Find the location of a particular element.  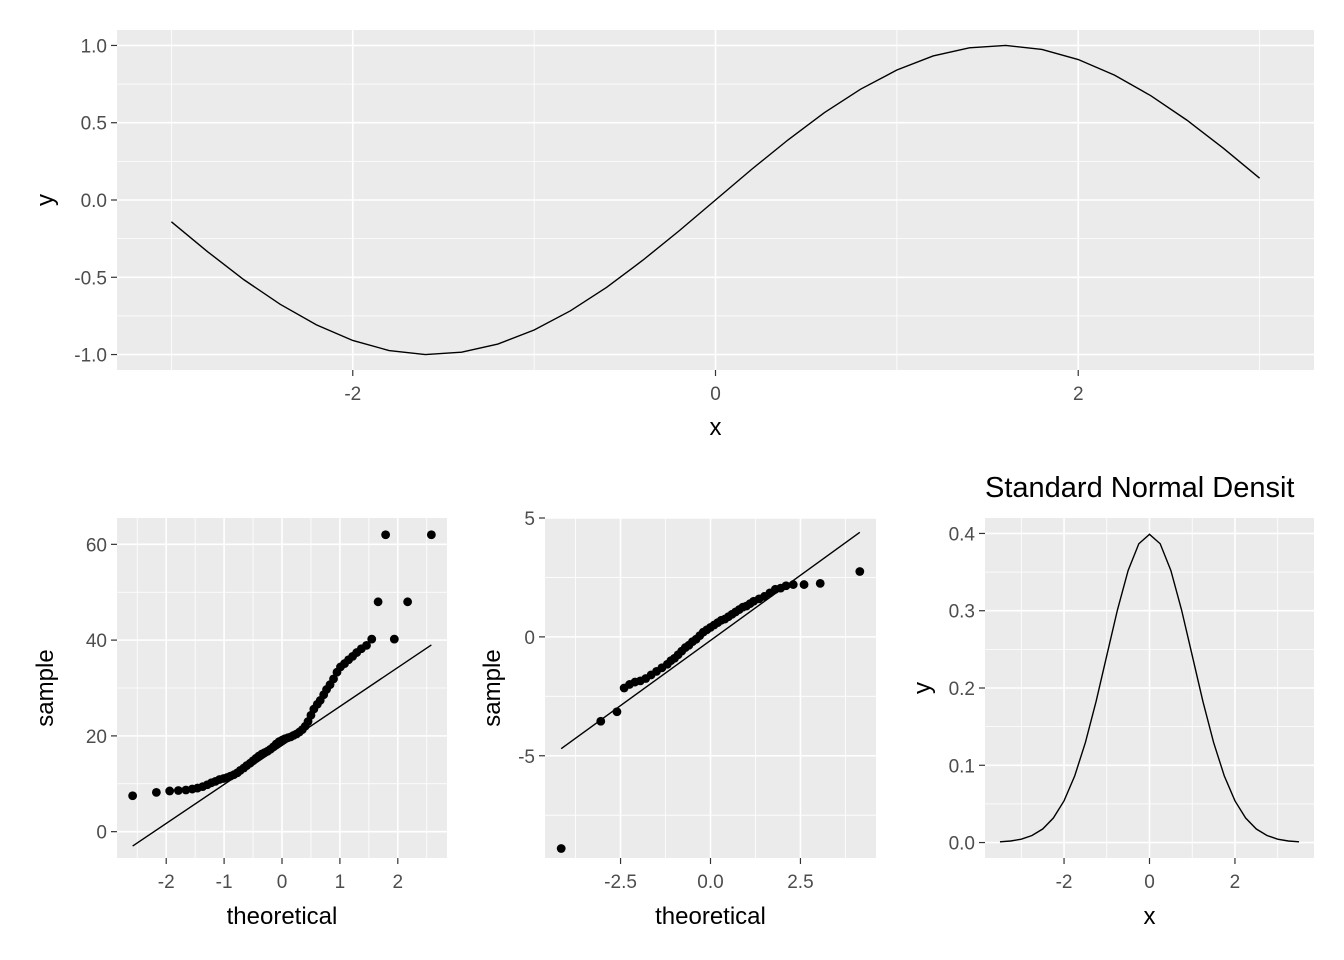

y-tick-label: 1.0 is located at coordinates (94, 46).